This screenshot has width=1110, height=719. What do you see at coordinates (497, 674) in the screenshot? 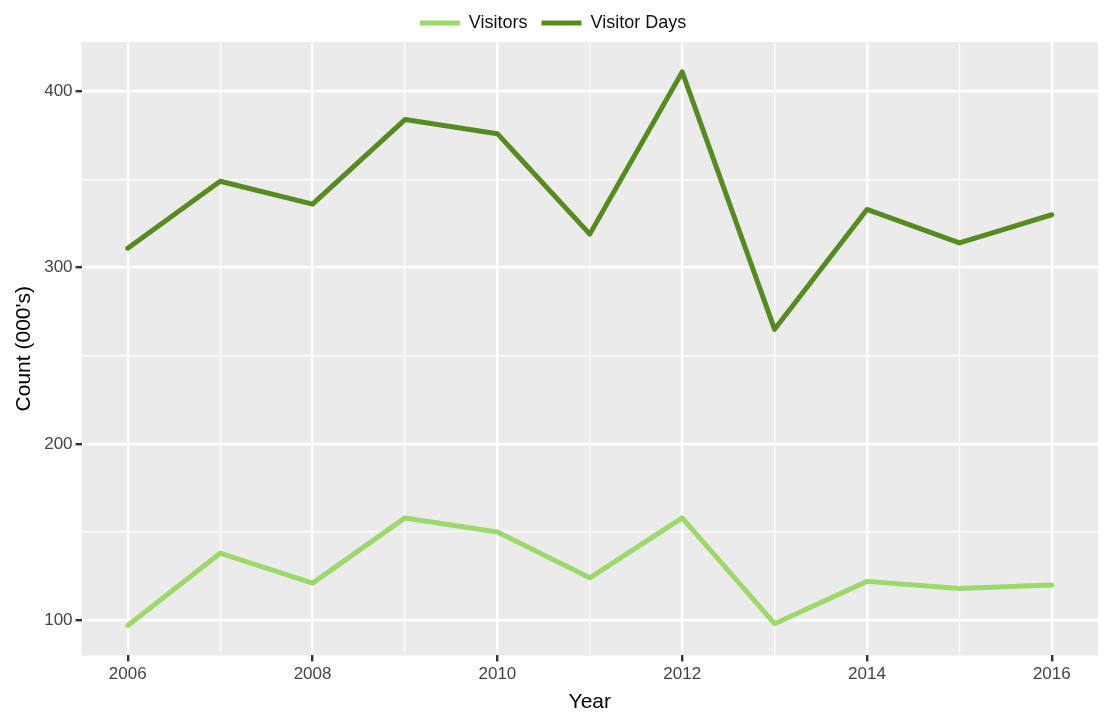
I see `x-tick-label: 2010` at bounding box center [497, 674].